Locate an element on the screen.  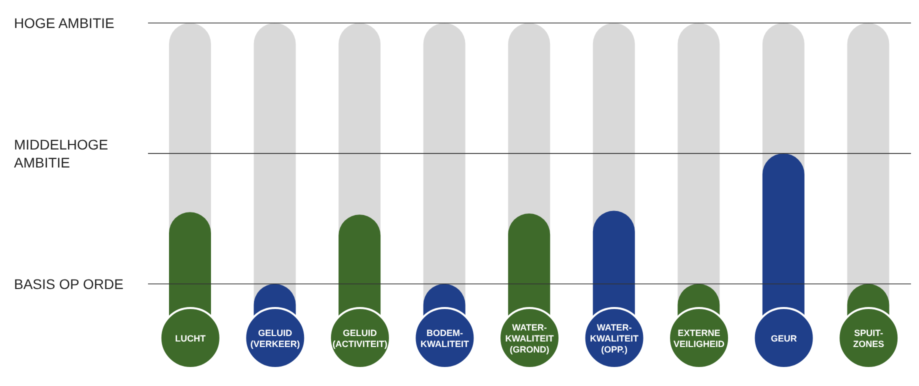
ref-line-label: MIDDELHOGE AMBITIE is located at coordinates (61, 153).